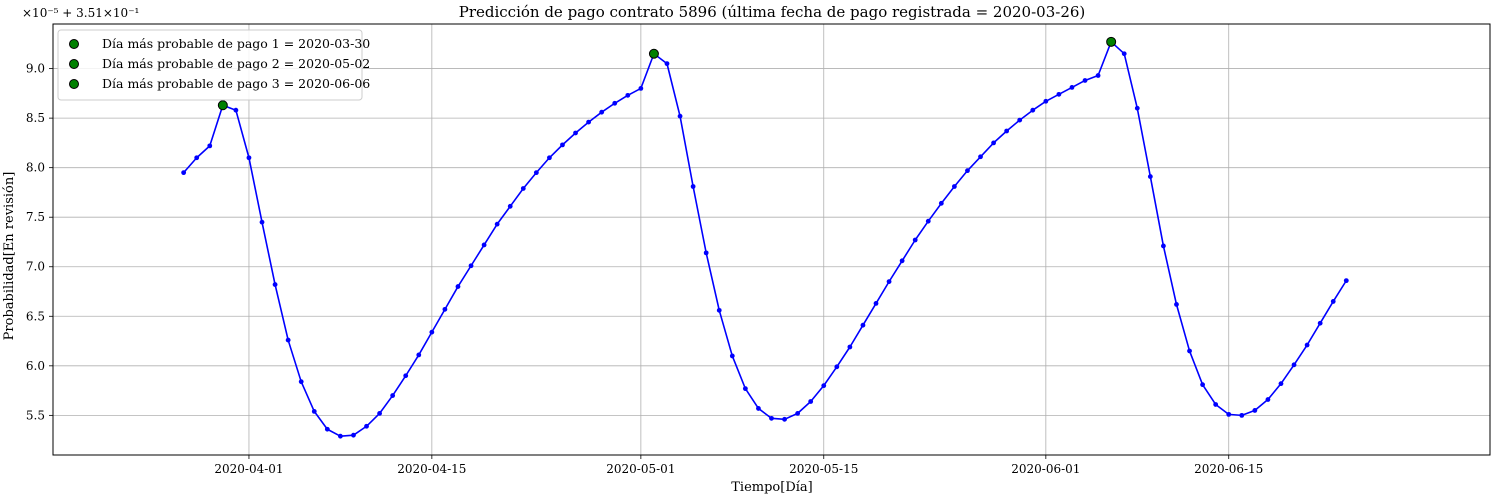 The image size is (1500, 500). Describe the element at coordinates (236, 83) in the screenshot. I see `legend-entry: Día más probable de pago 3 = 2020-06-06` at that location.